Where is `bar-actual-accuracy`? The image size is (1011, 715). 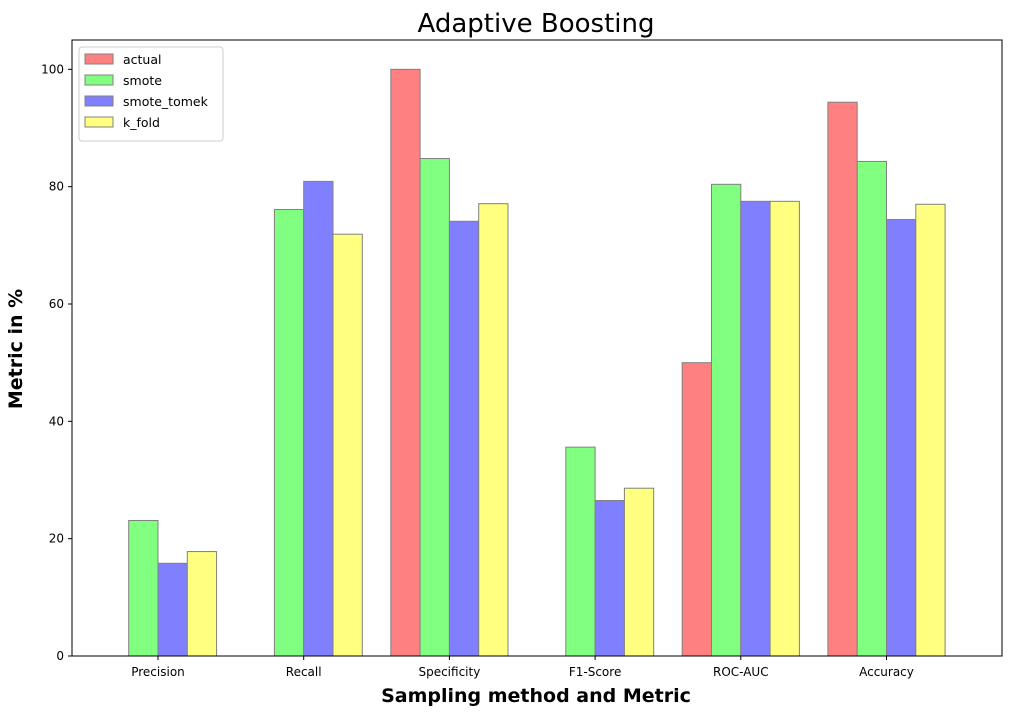 bar-actual-accuracy is located at coordinates (842, 379).